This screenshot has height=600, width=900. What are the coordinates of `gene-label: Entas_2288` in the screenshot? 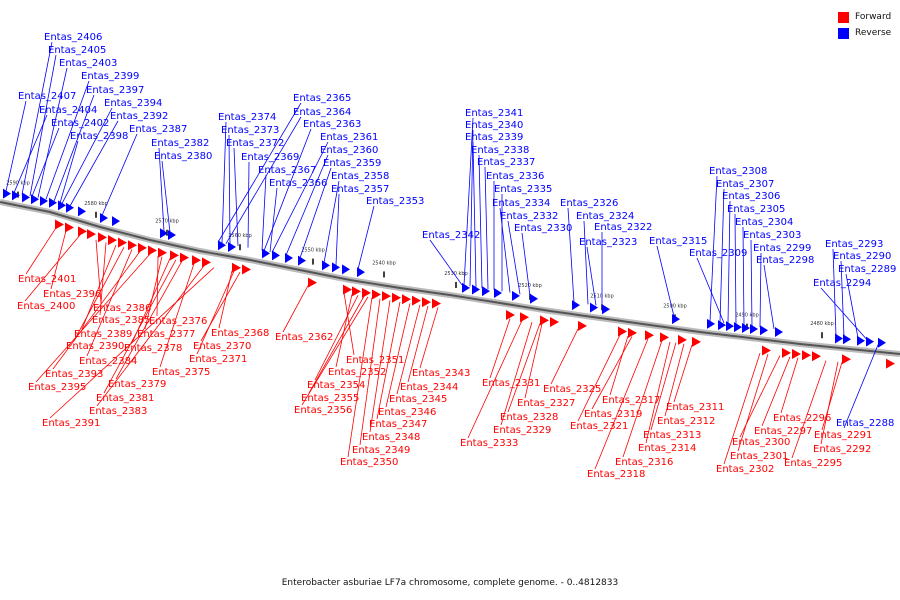 It's located at (865, 423).